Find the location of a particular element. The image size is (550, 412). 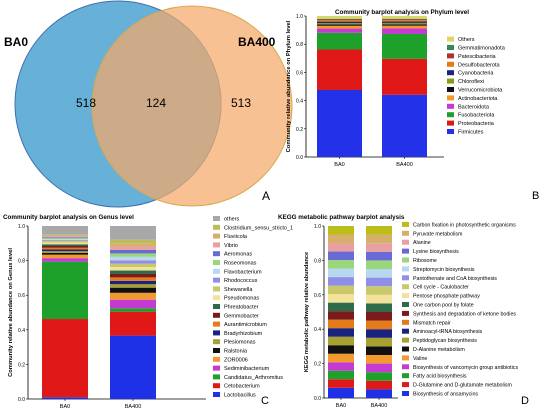

venn-count-only-ba0: 518 is located at coordinates (86, 103).